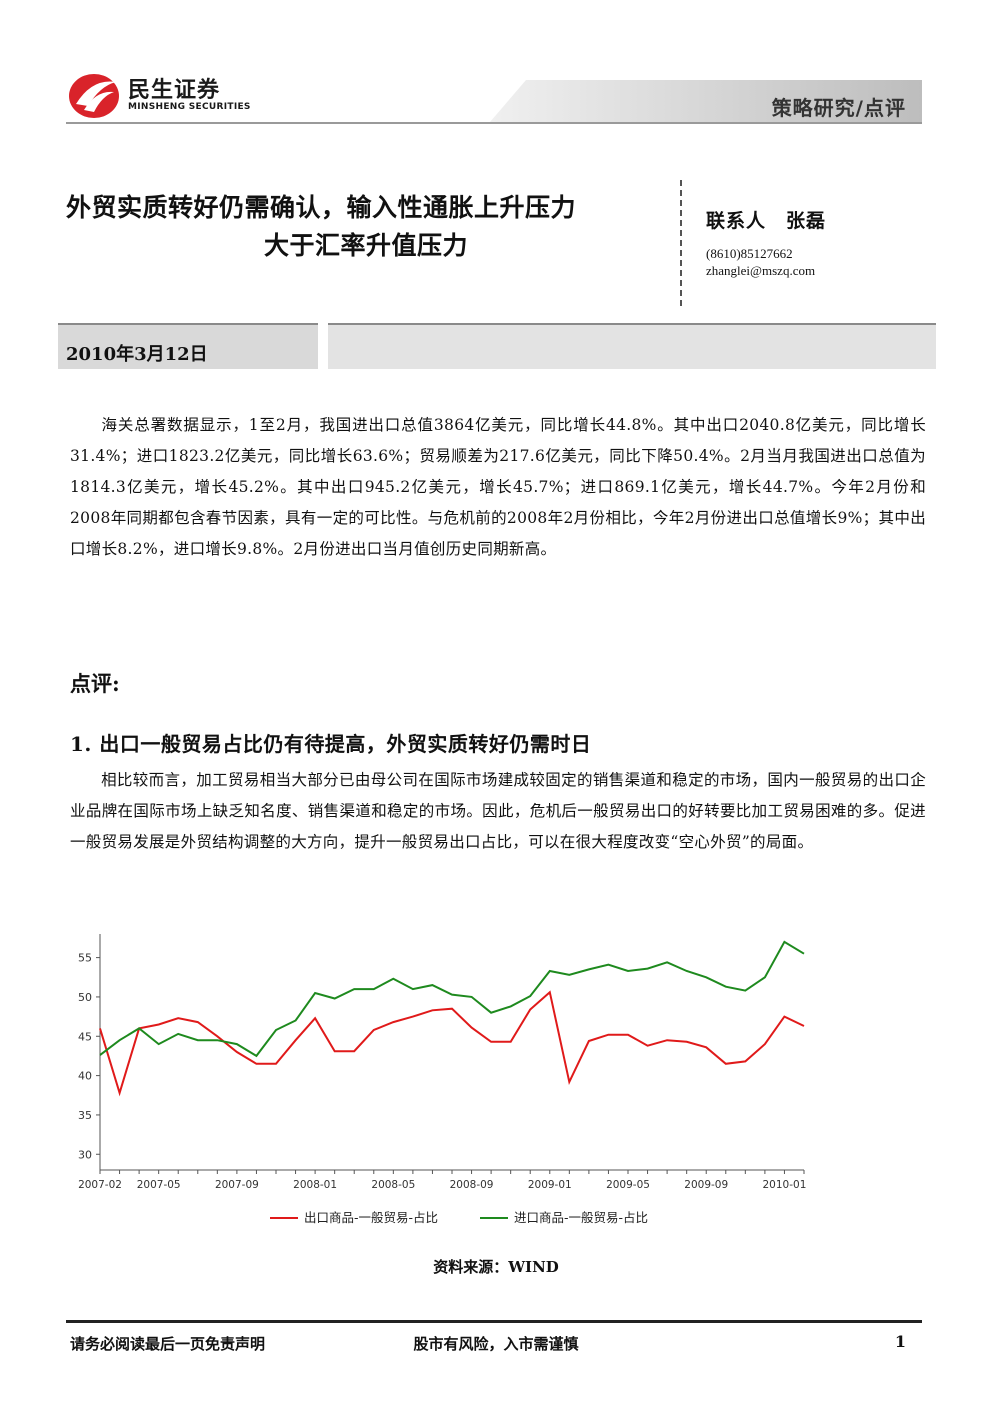  Describe the element at coordinates (900, 1341) in the screenshot. I see `page-number: 1` at that location.